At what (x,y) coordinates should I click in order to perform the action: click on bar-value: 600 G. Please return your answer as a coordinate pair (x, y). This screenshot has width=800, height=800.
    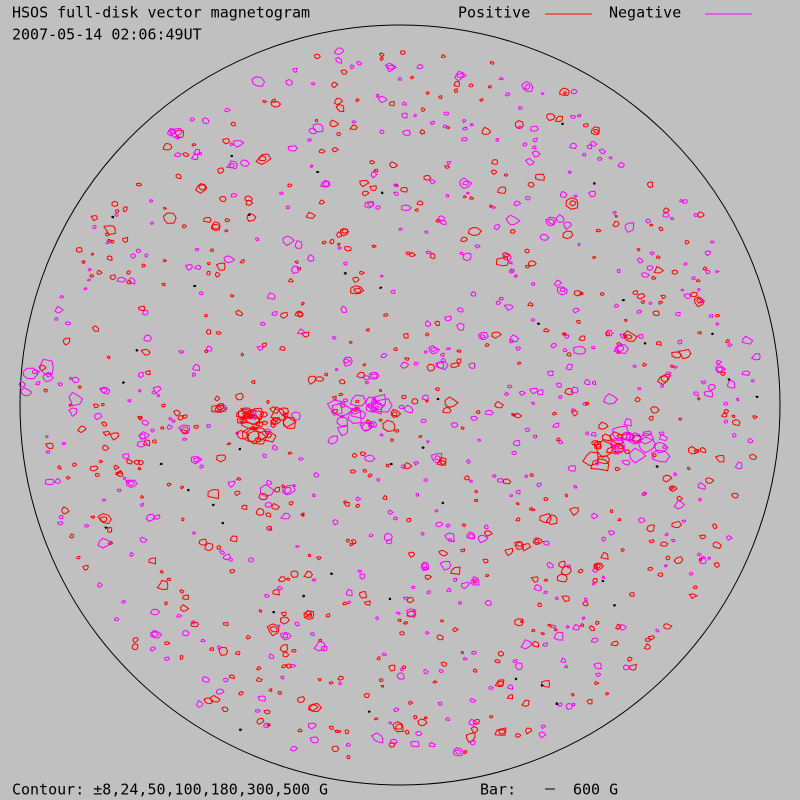
    Looking at the image, I should click on (595, 790).